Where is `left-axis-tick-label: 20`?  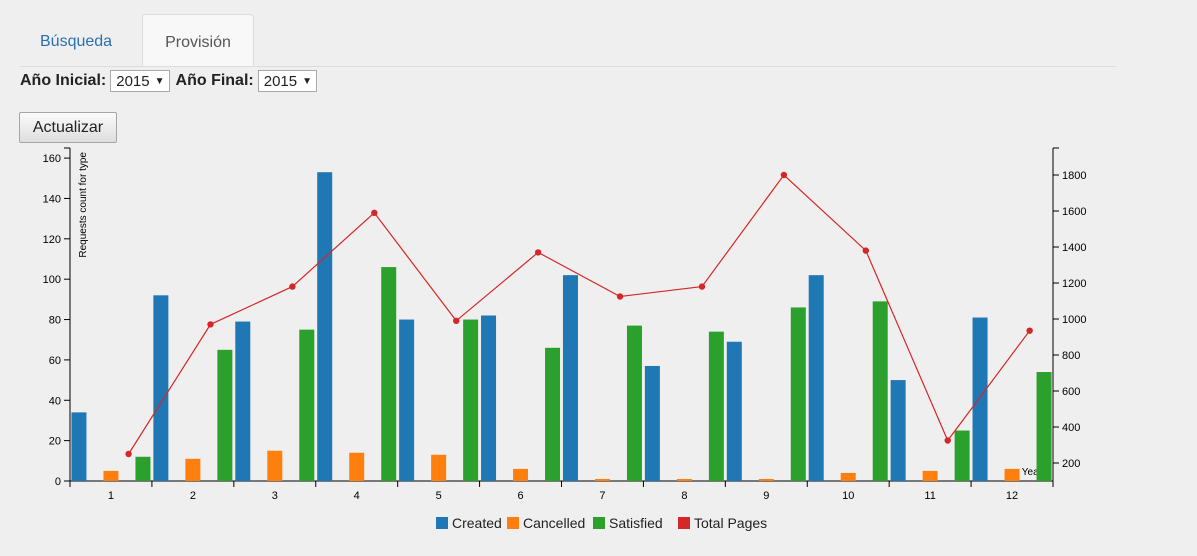
left-axis-tick-label: 20 is located at coordinates (55, 442).